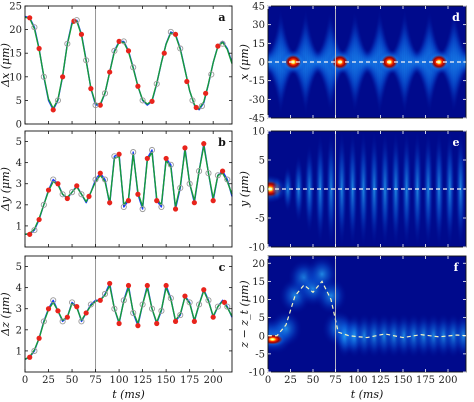 The image size is (474, 402). What do you see at coordinates (244, 189) in the screenshot?
I see `y-axis-label: y (μm)` at bounding box center [244, 189].